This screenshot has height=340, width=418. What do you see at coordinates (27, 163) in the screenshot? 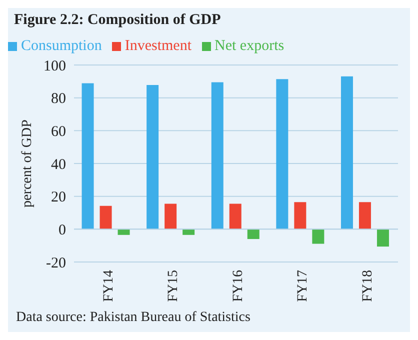
I see `y-axis-title: percent of GDP` at bounding box center [27, 163].